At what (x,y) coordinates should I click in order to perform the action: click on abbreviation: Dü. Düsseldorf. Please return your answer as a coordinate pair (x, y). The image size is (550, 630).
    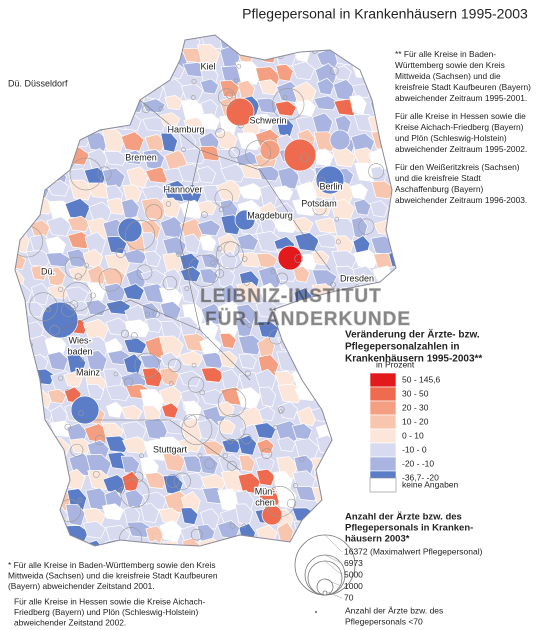
    Looking at the image, I should click on (38, 83).